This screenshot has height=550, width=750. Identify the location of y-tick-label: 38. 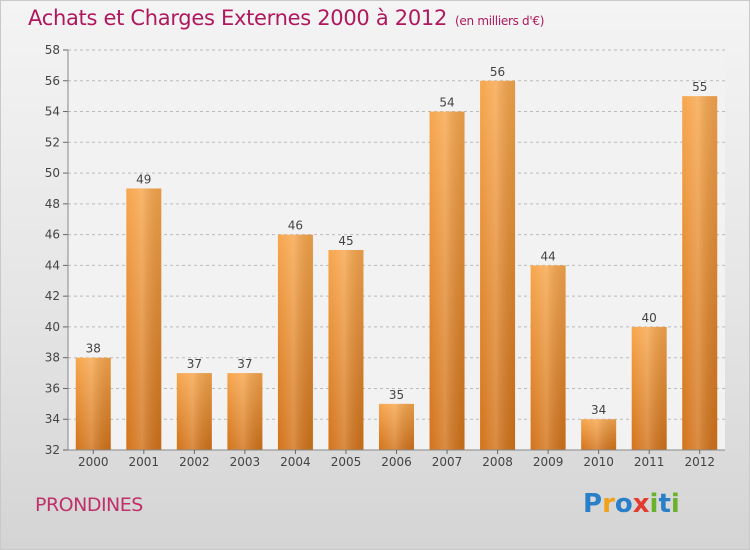
(52, 358).